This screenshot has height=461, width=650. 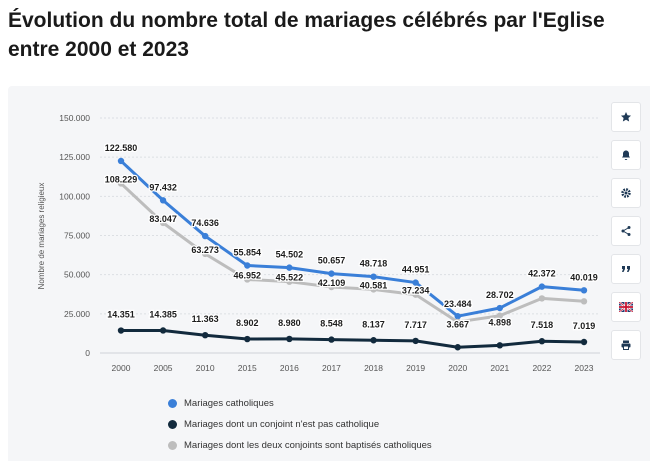 I want to click on x-tick-label: 2010, so click(x=205, y=368).